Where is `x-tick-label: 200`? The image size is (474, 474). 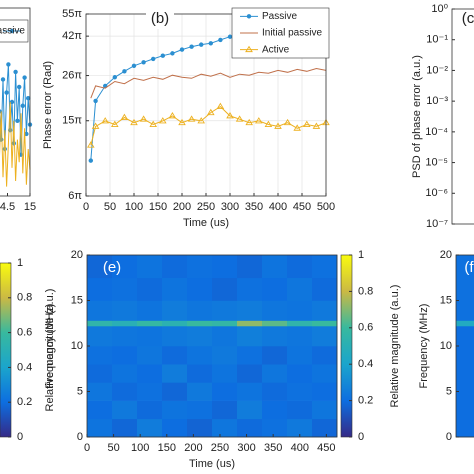
x-tick-label: 200 is located at coordinates (193, 448).